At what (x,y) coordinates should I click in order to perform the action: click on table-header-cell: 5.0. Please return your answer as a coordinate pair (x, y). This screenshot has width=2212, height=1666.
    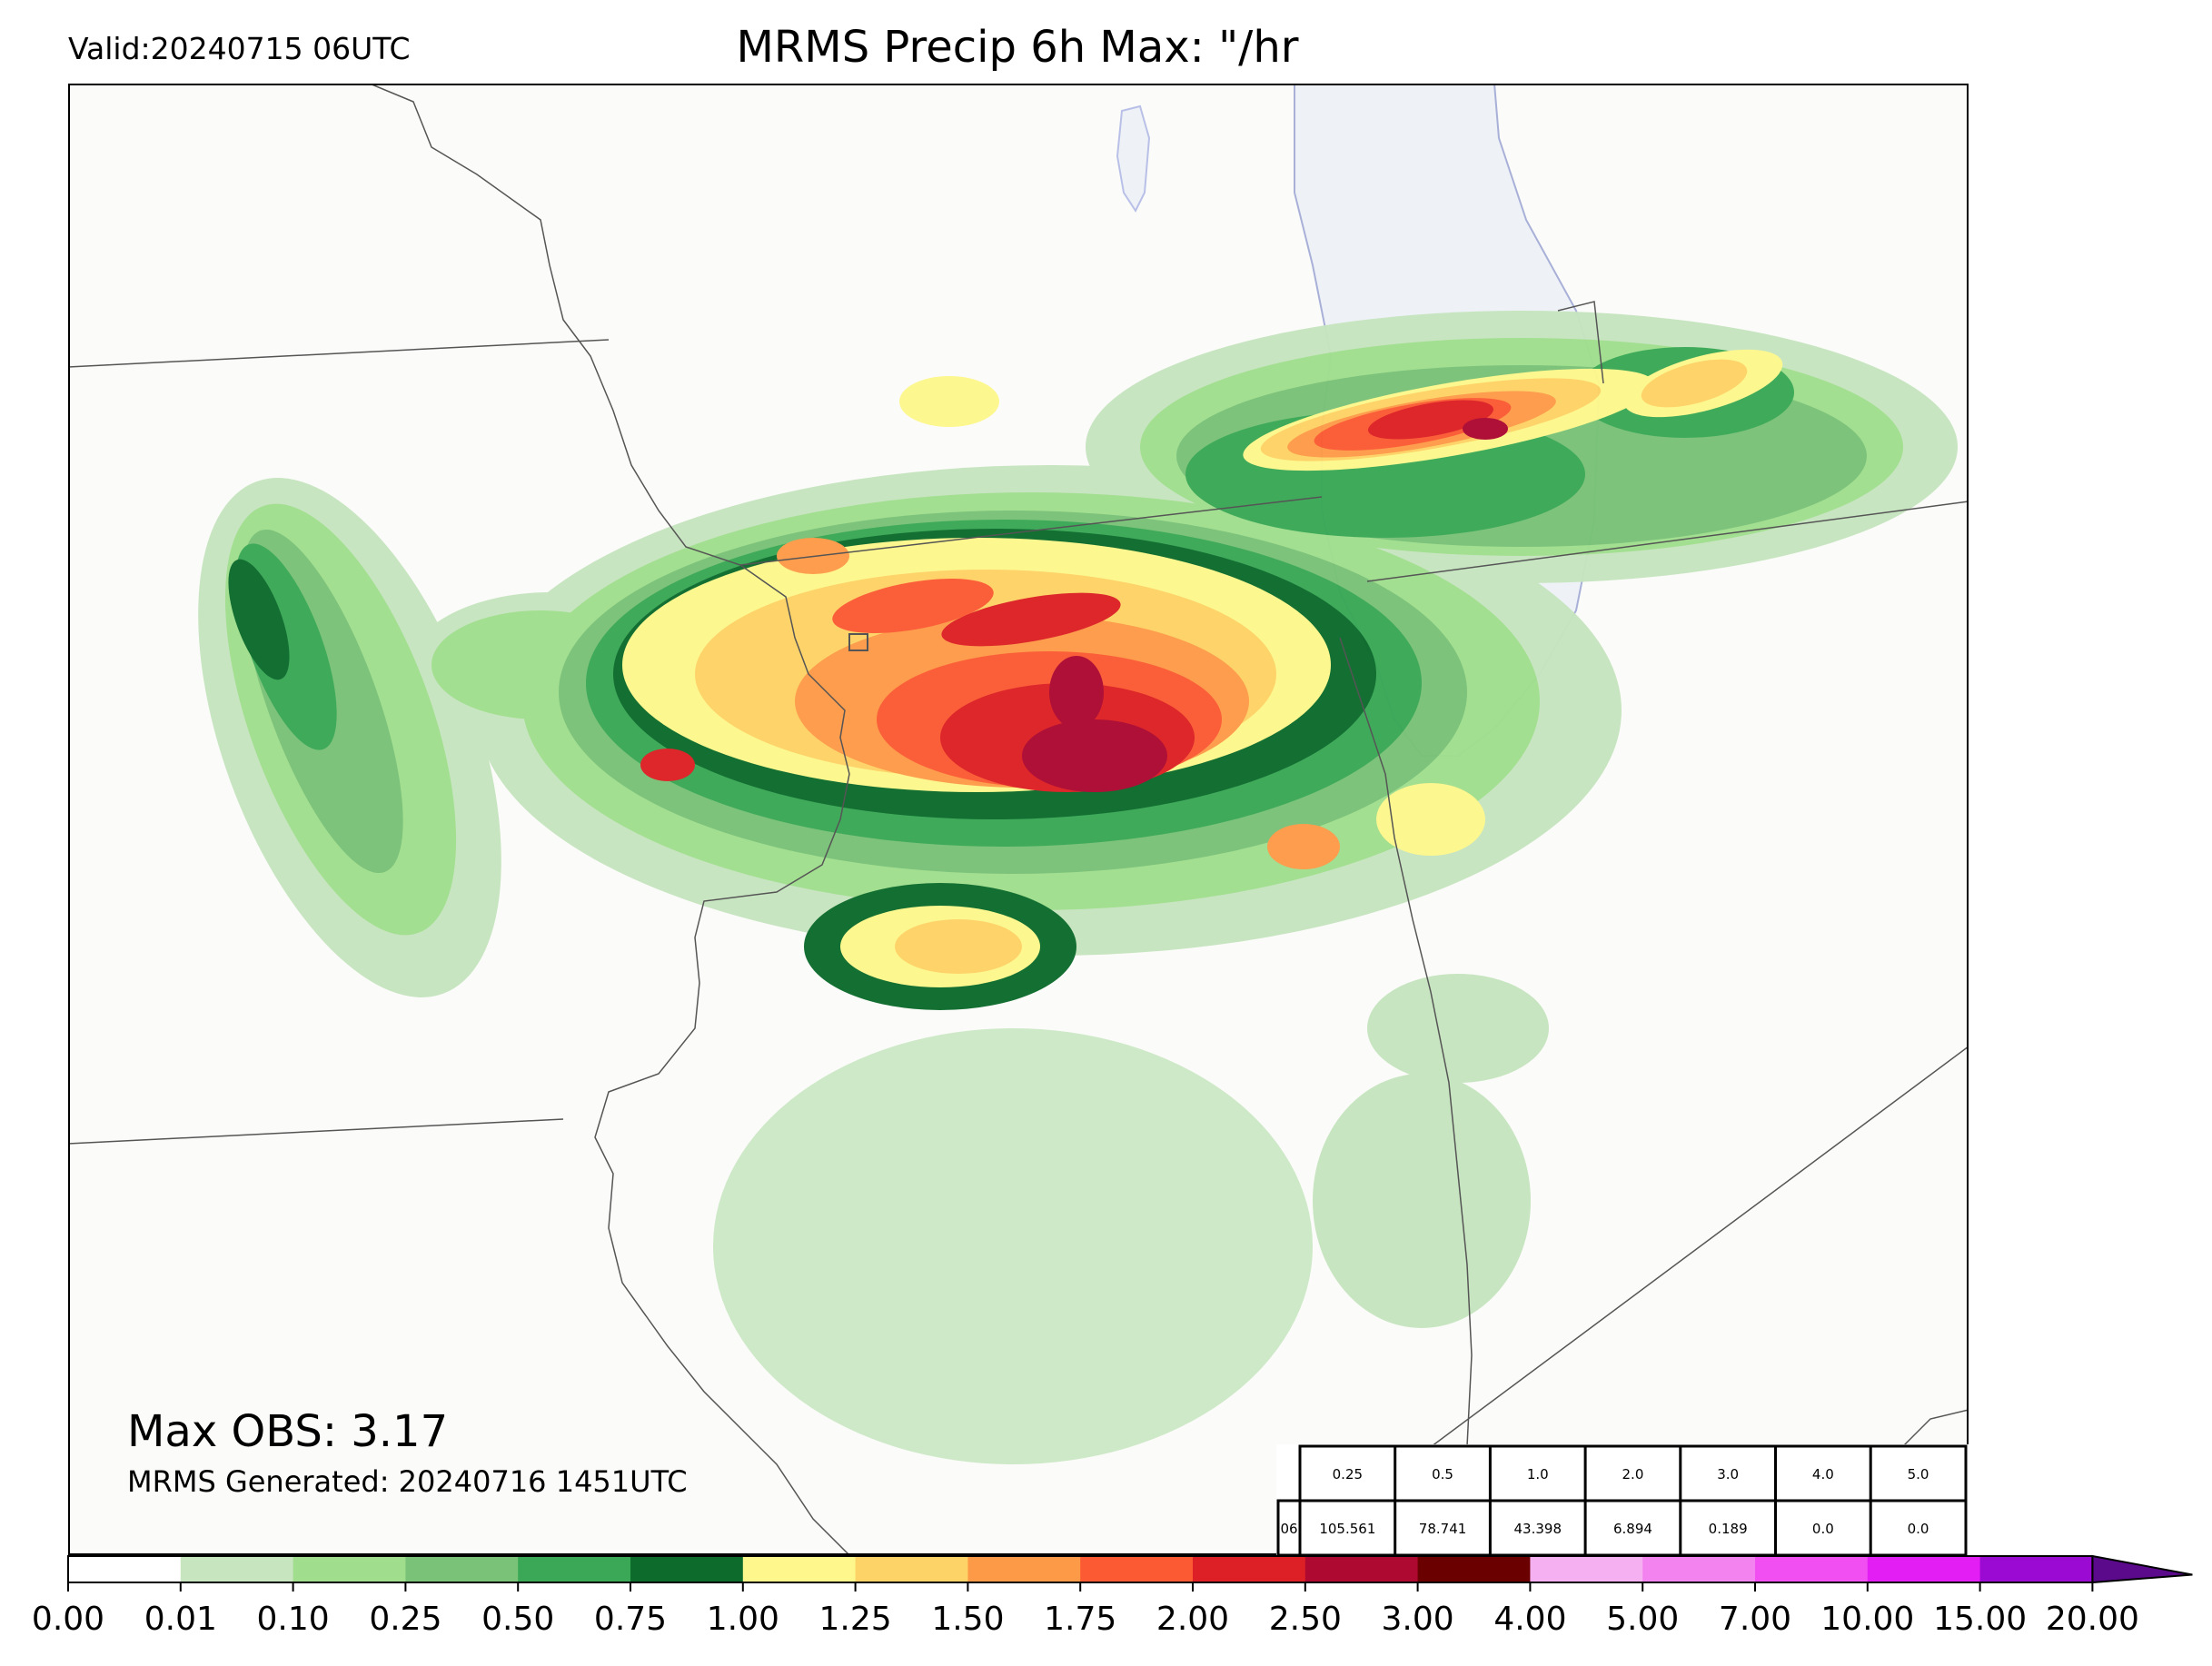
    Looking at the image, I should click on (1918, 1475).